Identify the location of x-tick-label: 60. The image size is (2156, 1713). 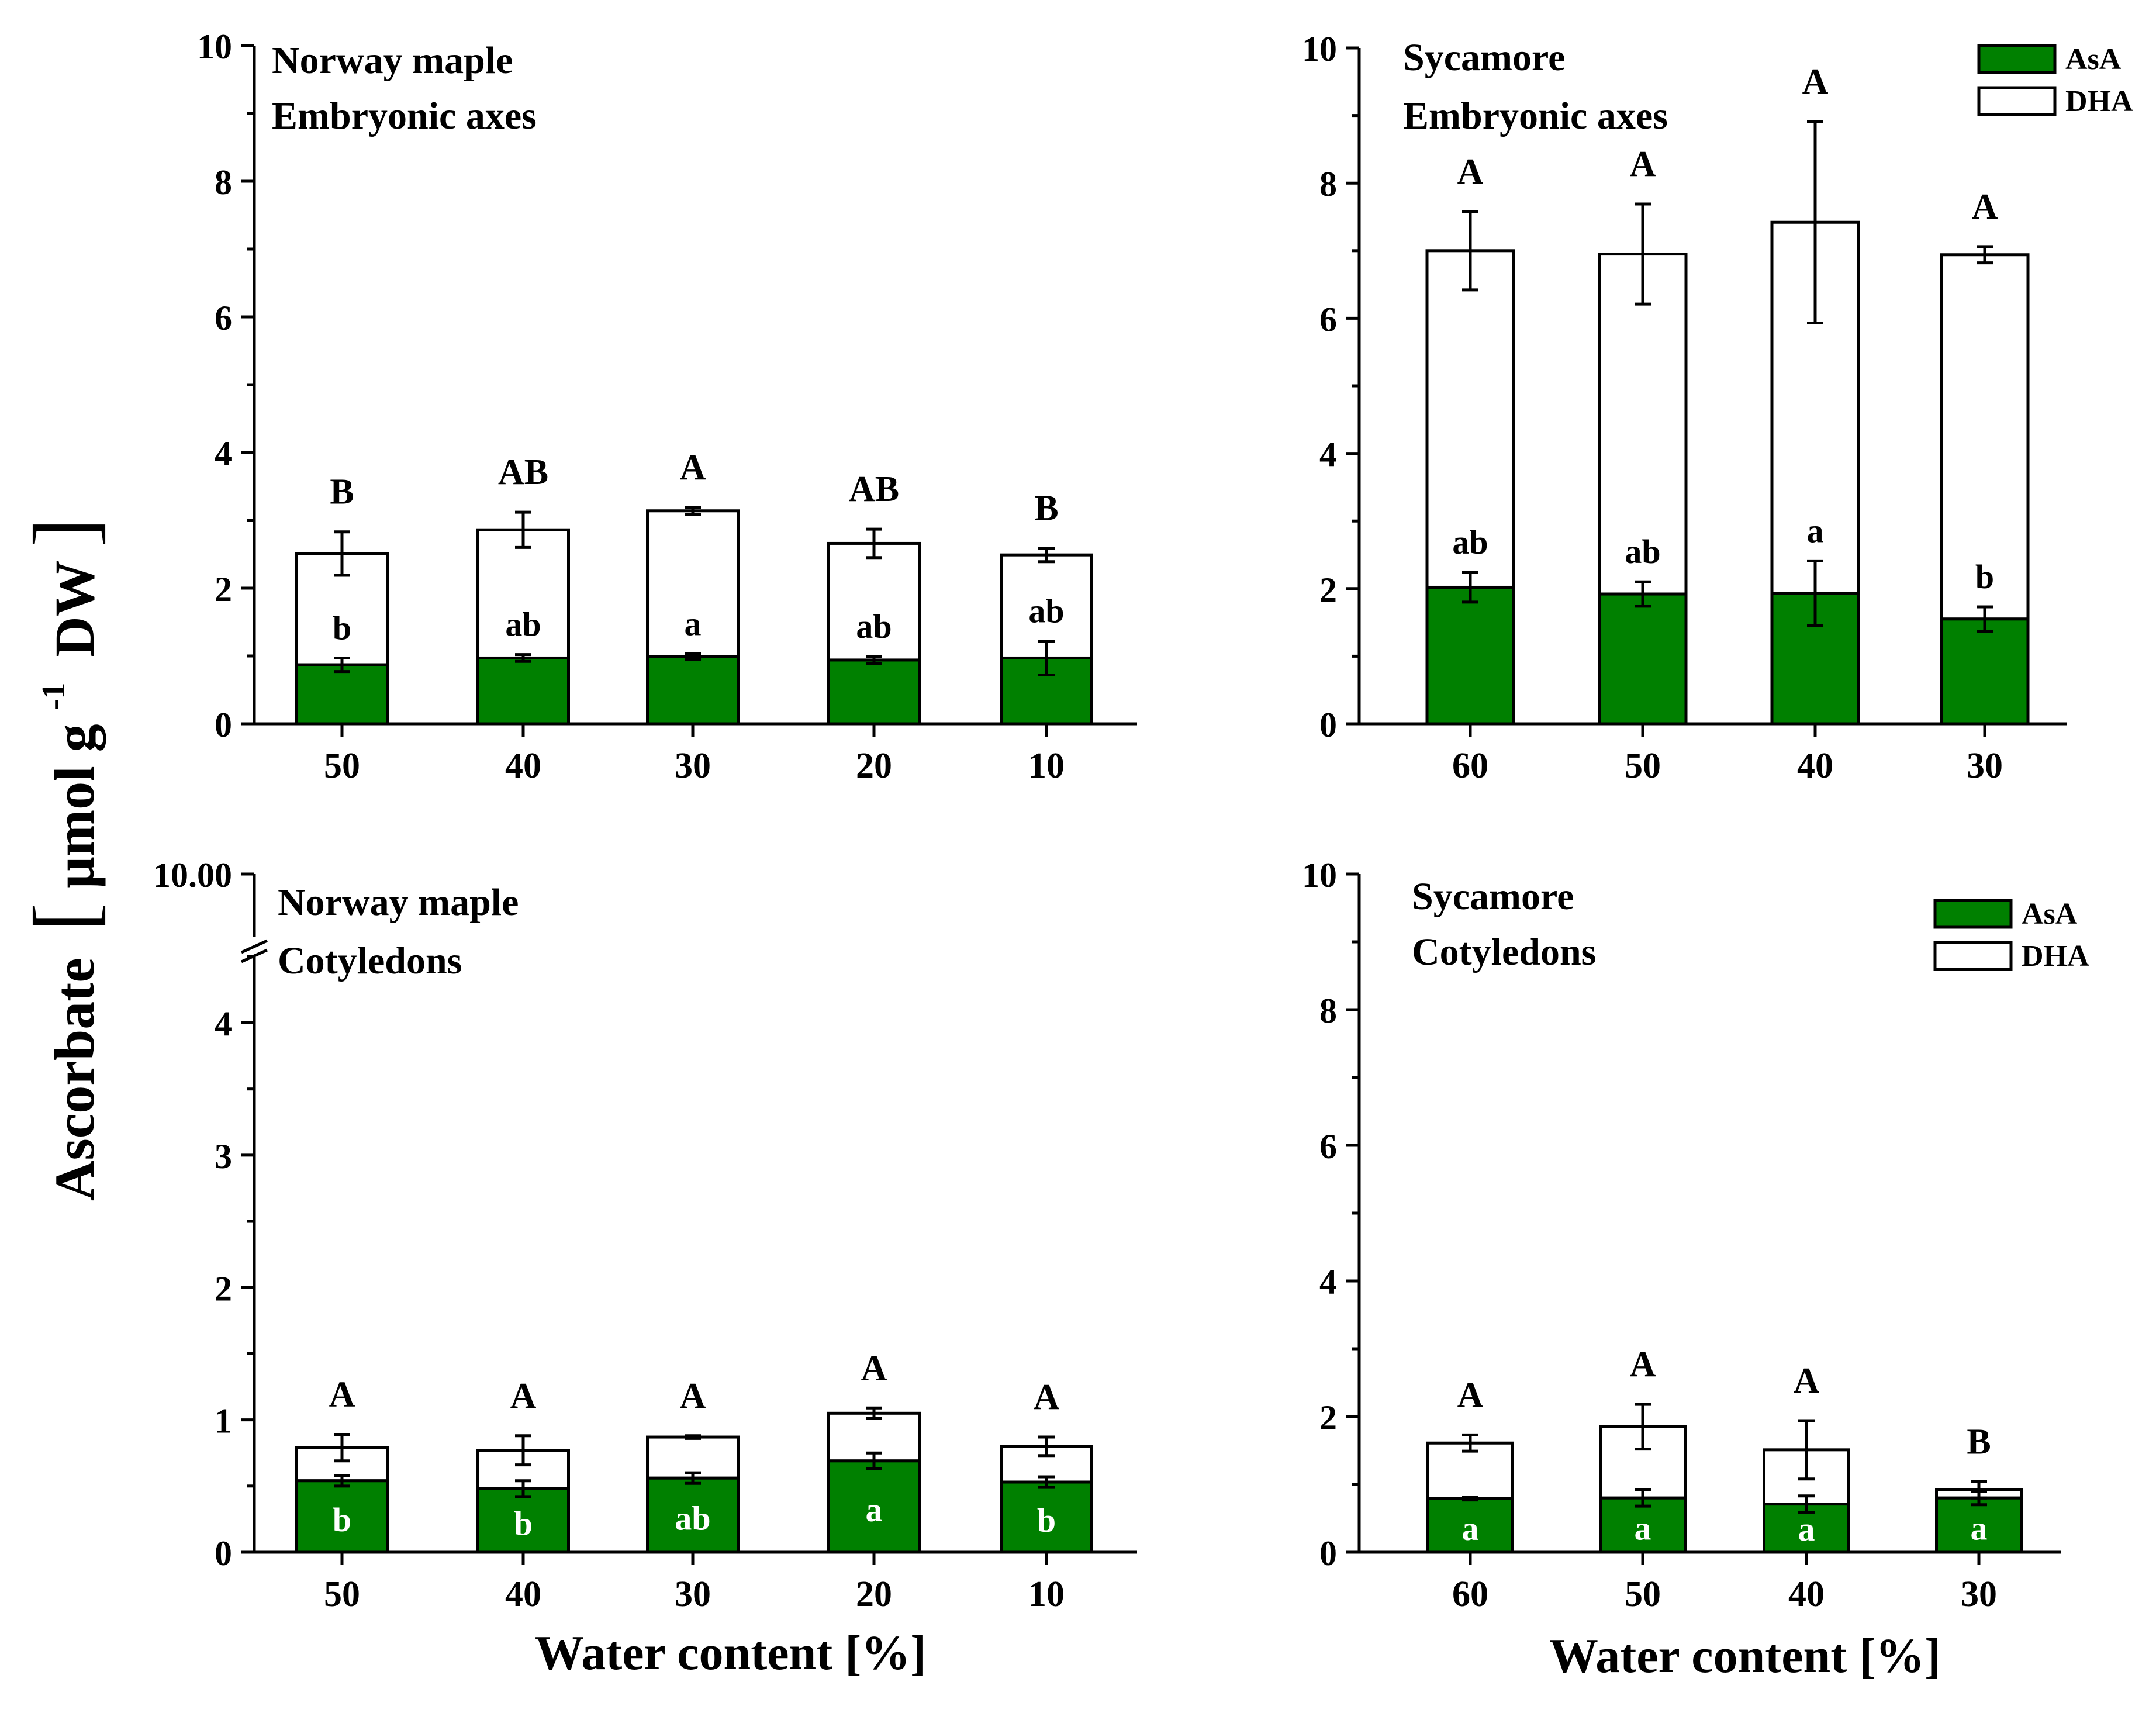
(1470, 1594).